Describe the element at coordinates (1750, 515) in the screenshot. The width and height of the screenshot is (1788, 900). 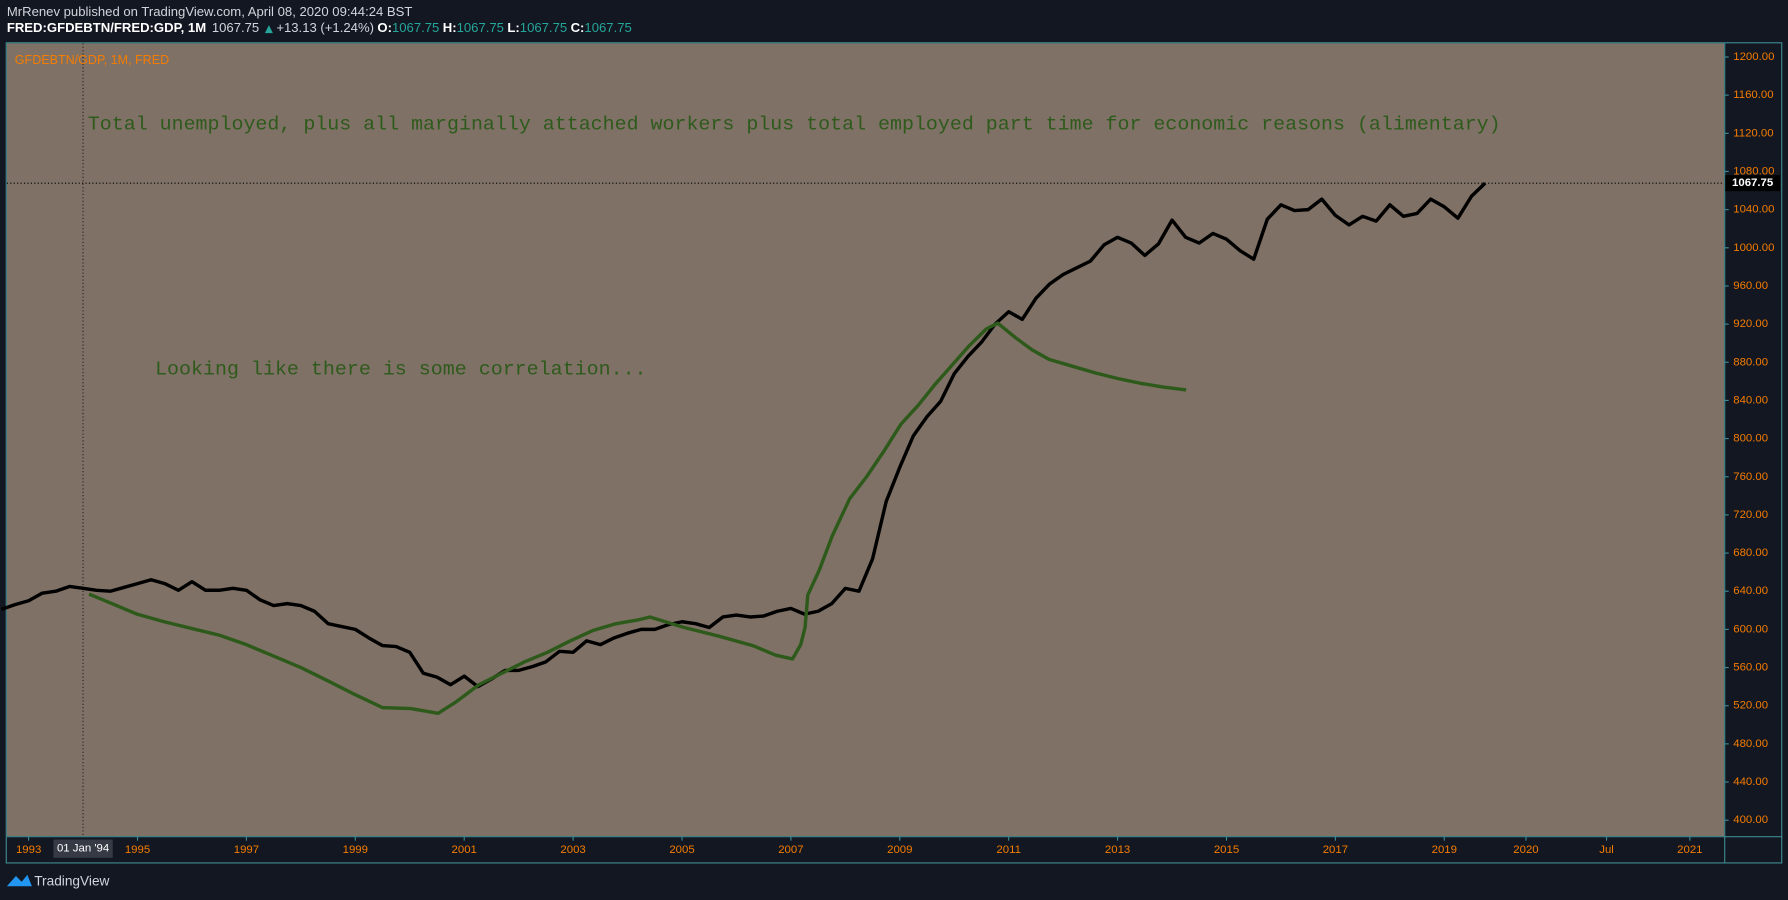
I see `y-tick-label: 720.00` at that location.